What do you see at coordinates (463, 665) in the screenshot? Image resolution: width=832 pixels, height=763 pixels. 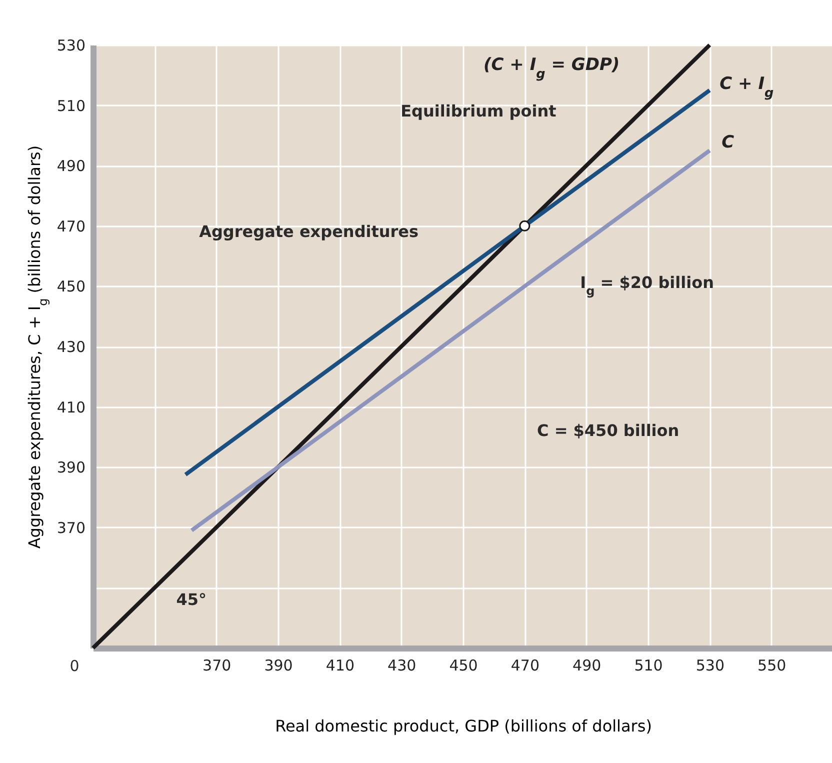 I see `x-tick-label: 450` at bounding box center [463, 665].